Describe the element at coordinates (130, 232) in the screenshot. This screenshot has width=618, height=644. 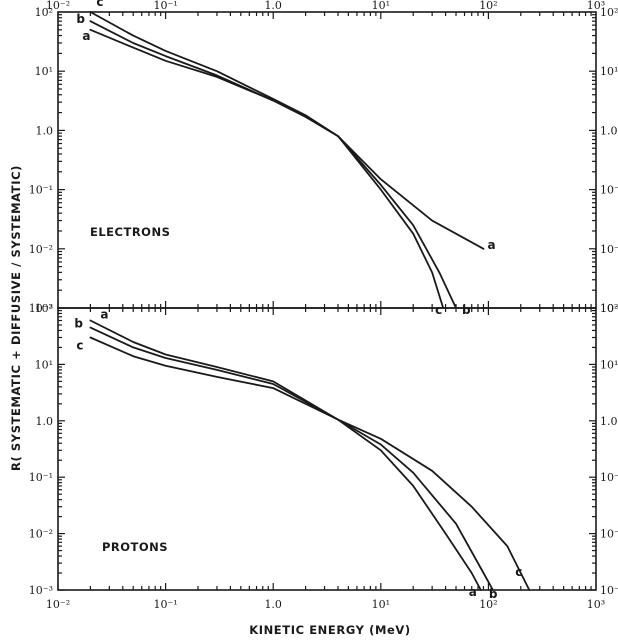
I see `electrons-panel-label: ELECTRONS` at that location.